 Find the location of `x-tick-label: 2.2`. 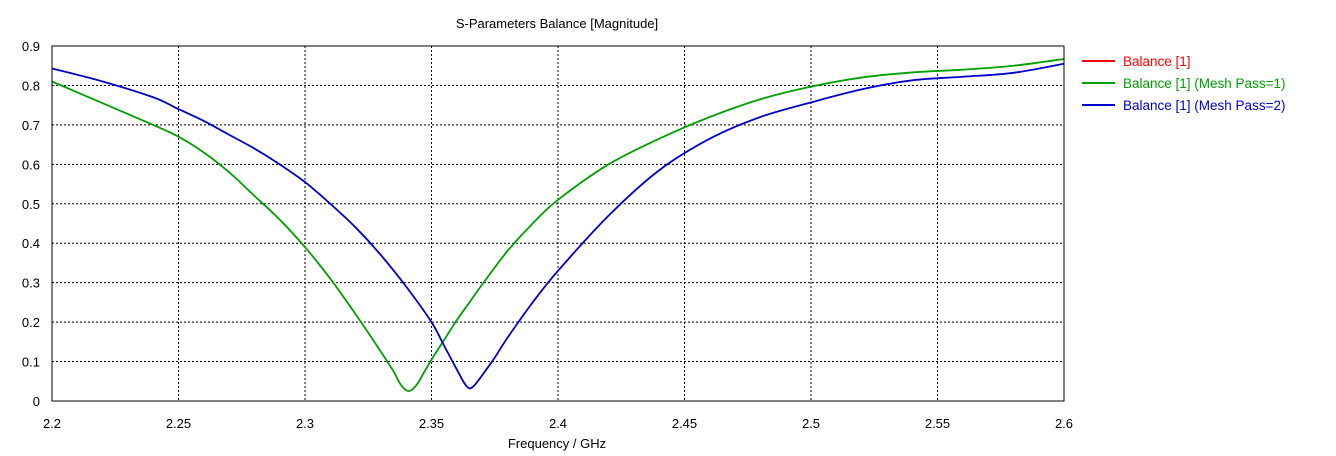

x-tick-label: 2.2 is located at coordinates (52, 423).